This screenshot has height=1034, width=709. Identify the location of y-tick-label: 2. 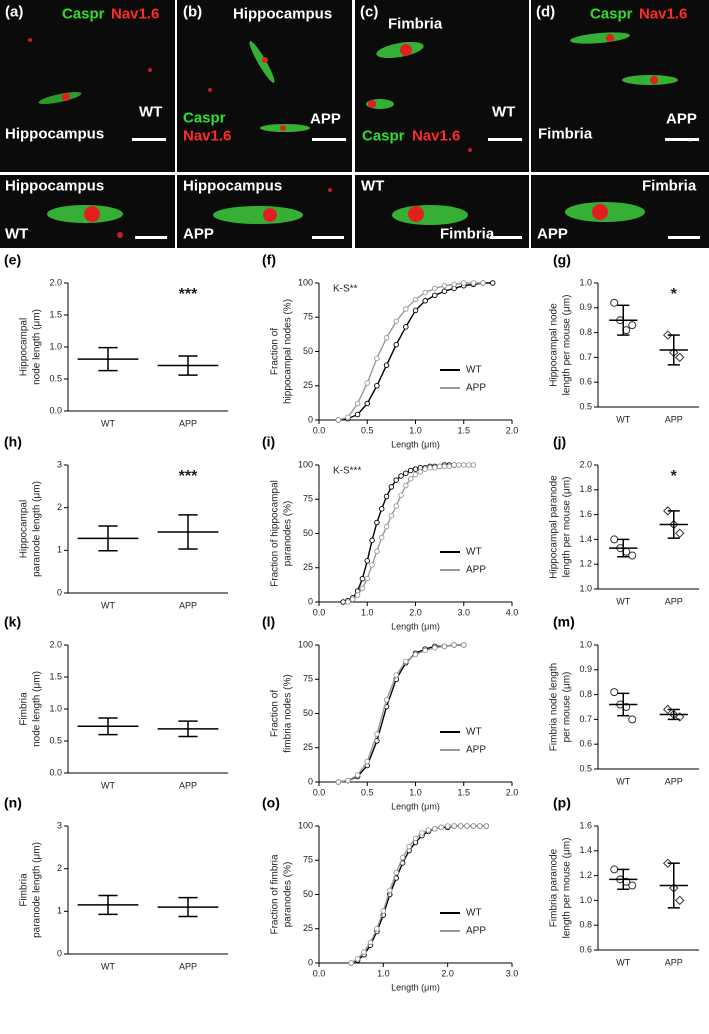
(59, 868).